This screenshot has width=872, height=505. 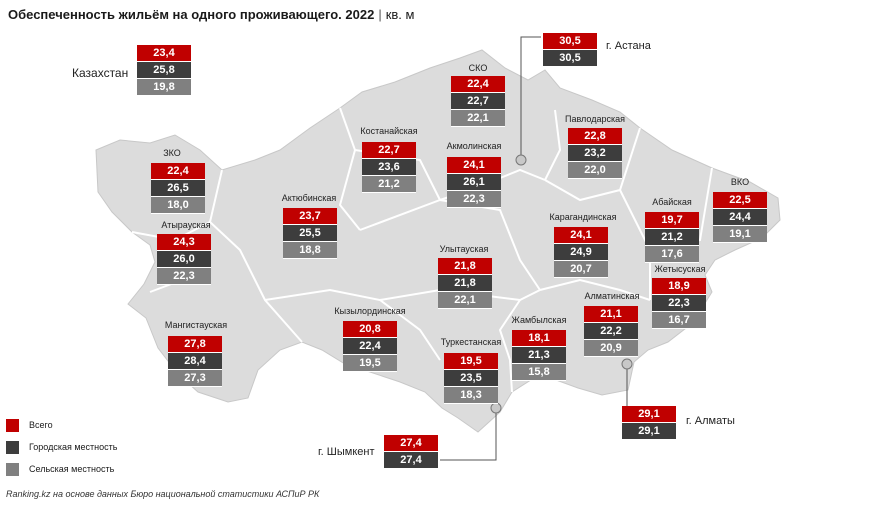 I want to click on region-values-vko: 22,5 24,4 19,1, so click(x=740, y=217).